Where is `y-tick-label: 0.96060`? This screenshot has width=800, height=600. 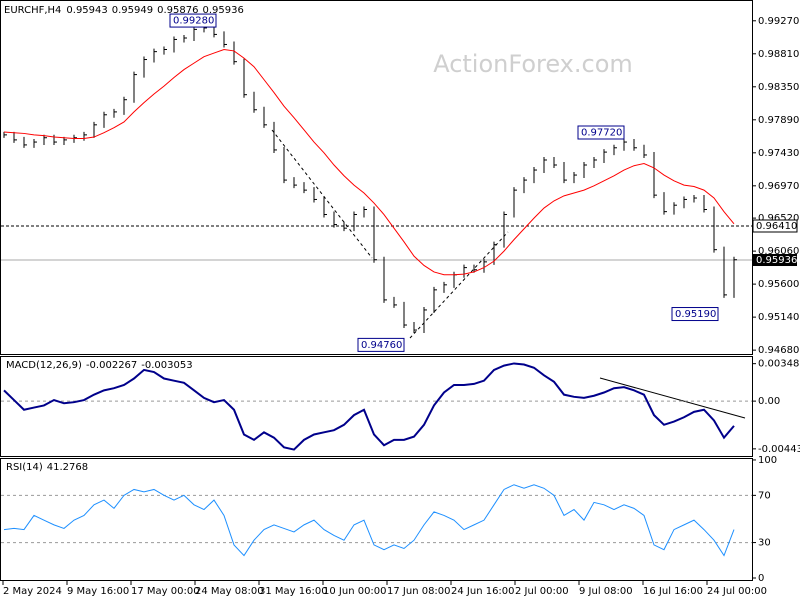
y-tick-label: 0.96060 is located at coordinates (778, 251).